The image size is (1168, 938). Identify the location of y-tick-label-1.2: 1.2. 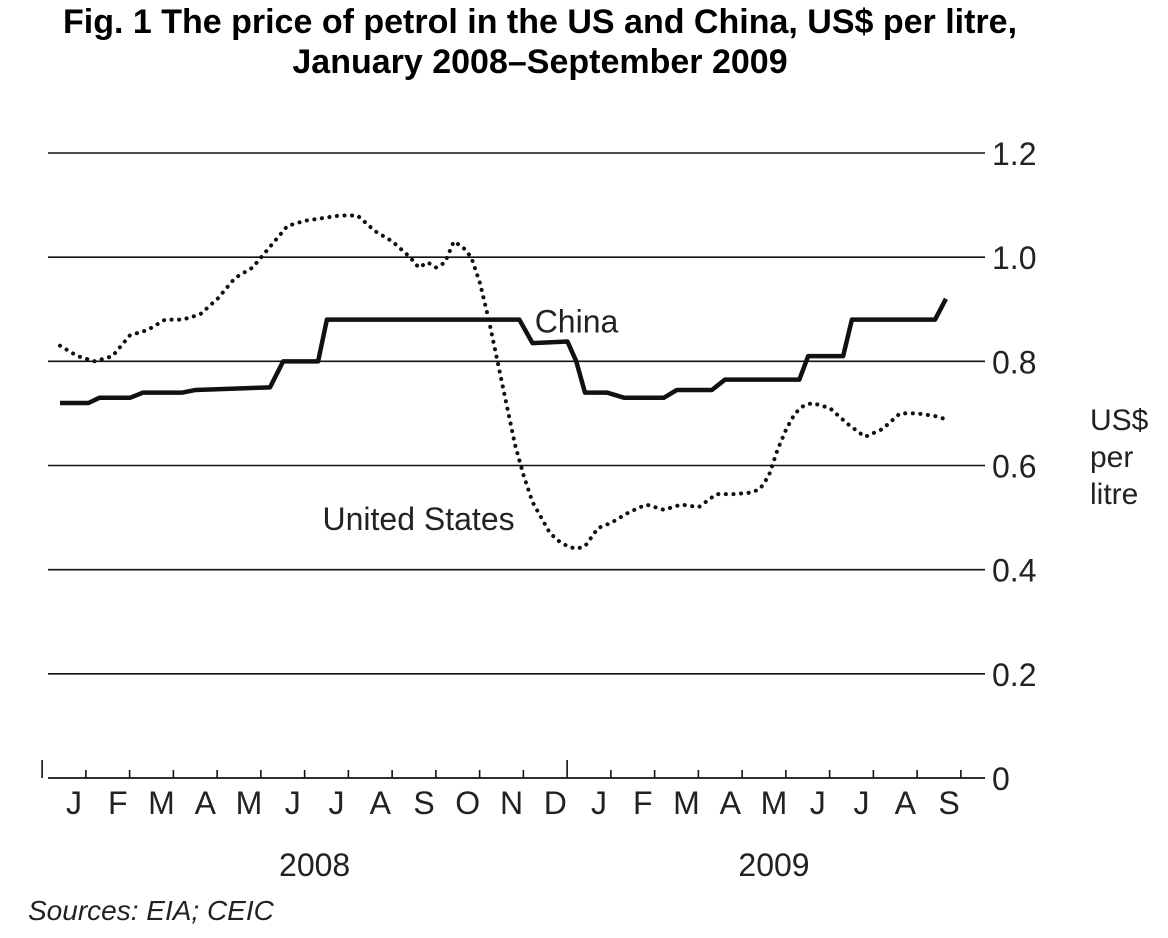
(1014, 154).